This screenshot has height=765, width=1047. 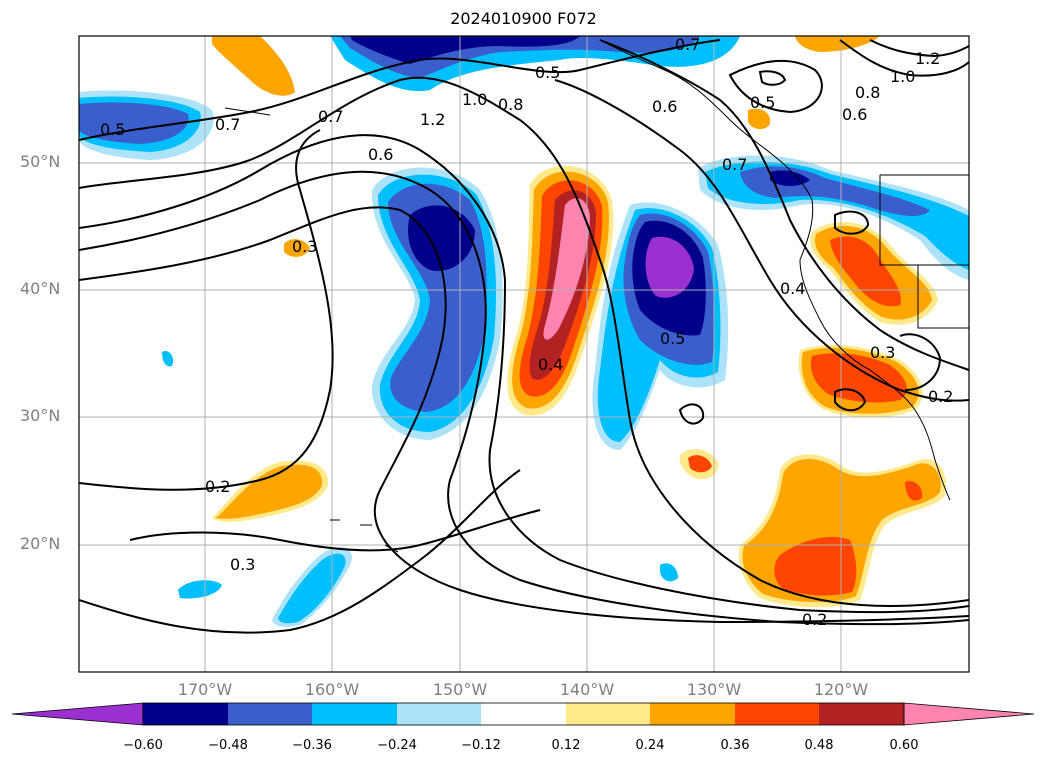 I want to click on colorbar-tick-label: 0.60, so click(x=904, y=745).